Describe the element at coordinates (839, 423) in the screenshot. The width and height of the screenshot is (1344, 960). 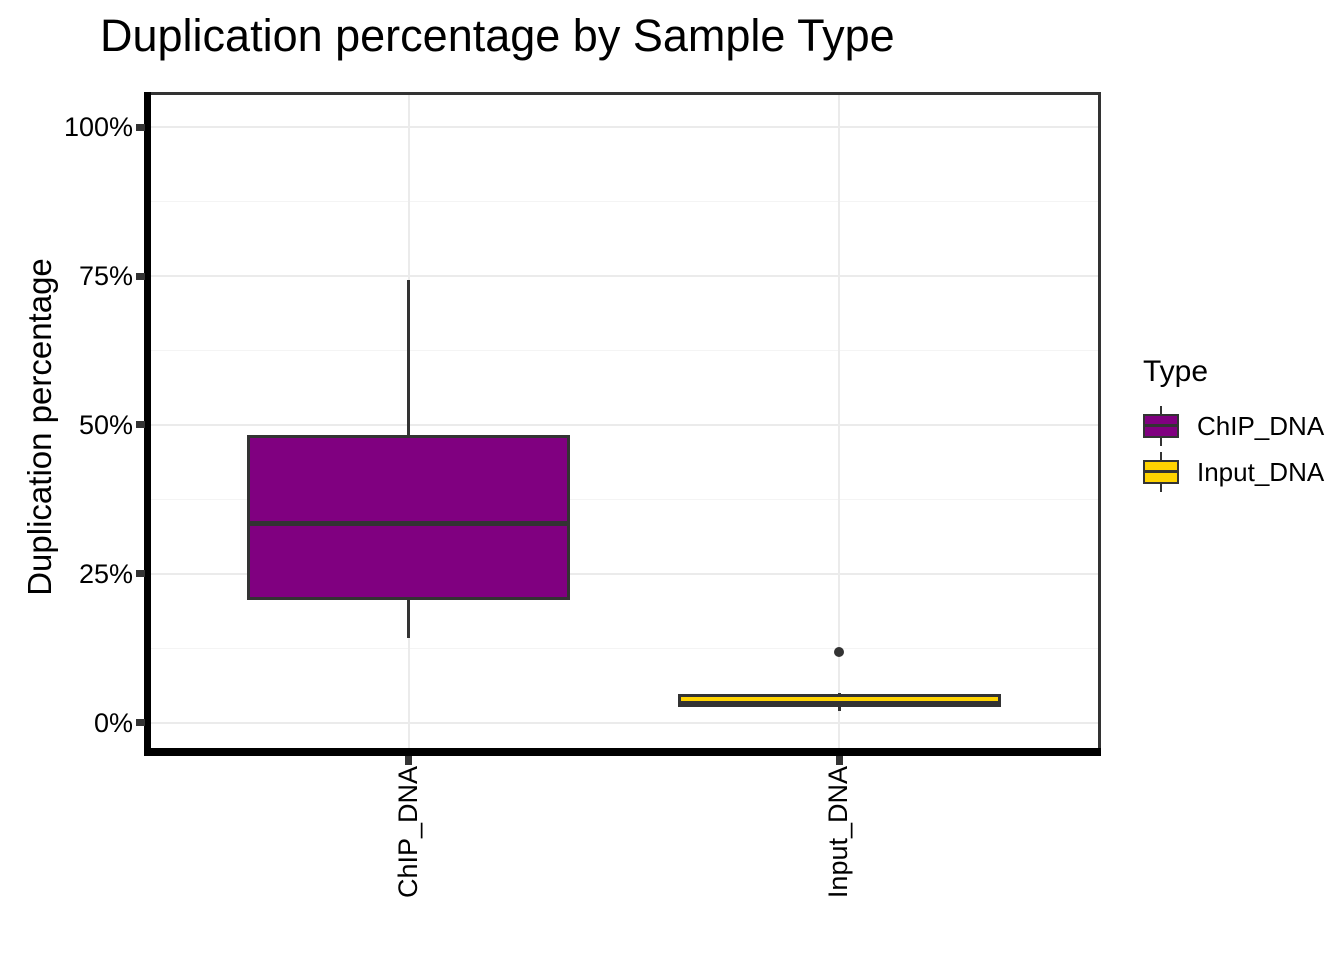
I see `gridline-major-v` at that location.